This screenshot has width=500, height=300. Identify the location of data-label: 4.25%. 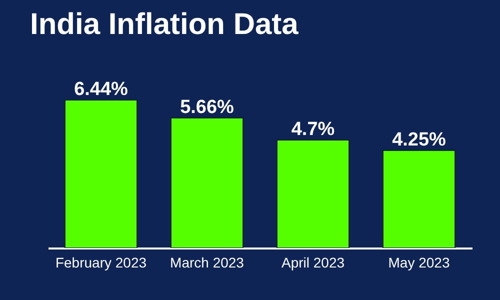
(419, 139).